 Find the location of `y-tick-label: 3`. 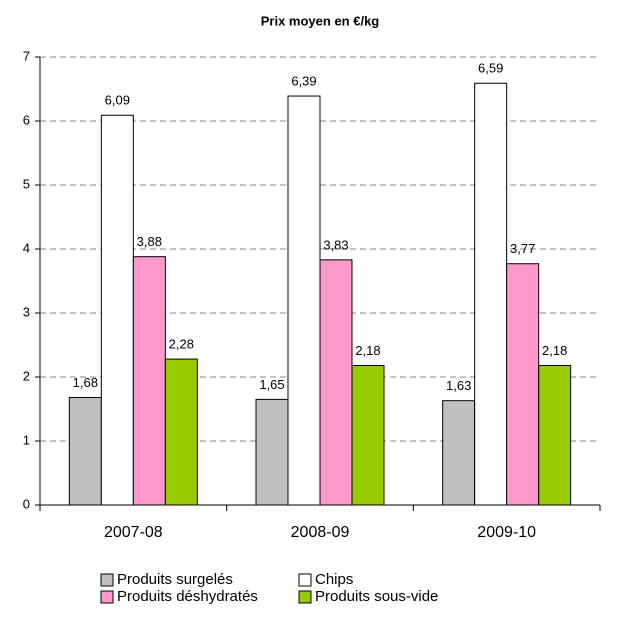

y-tick-label: 3 is located at coordinates (26, 311).